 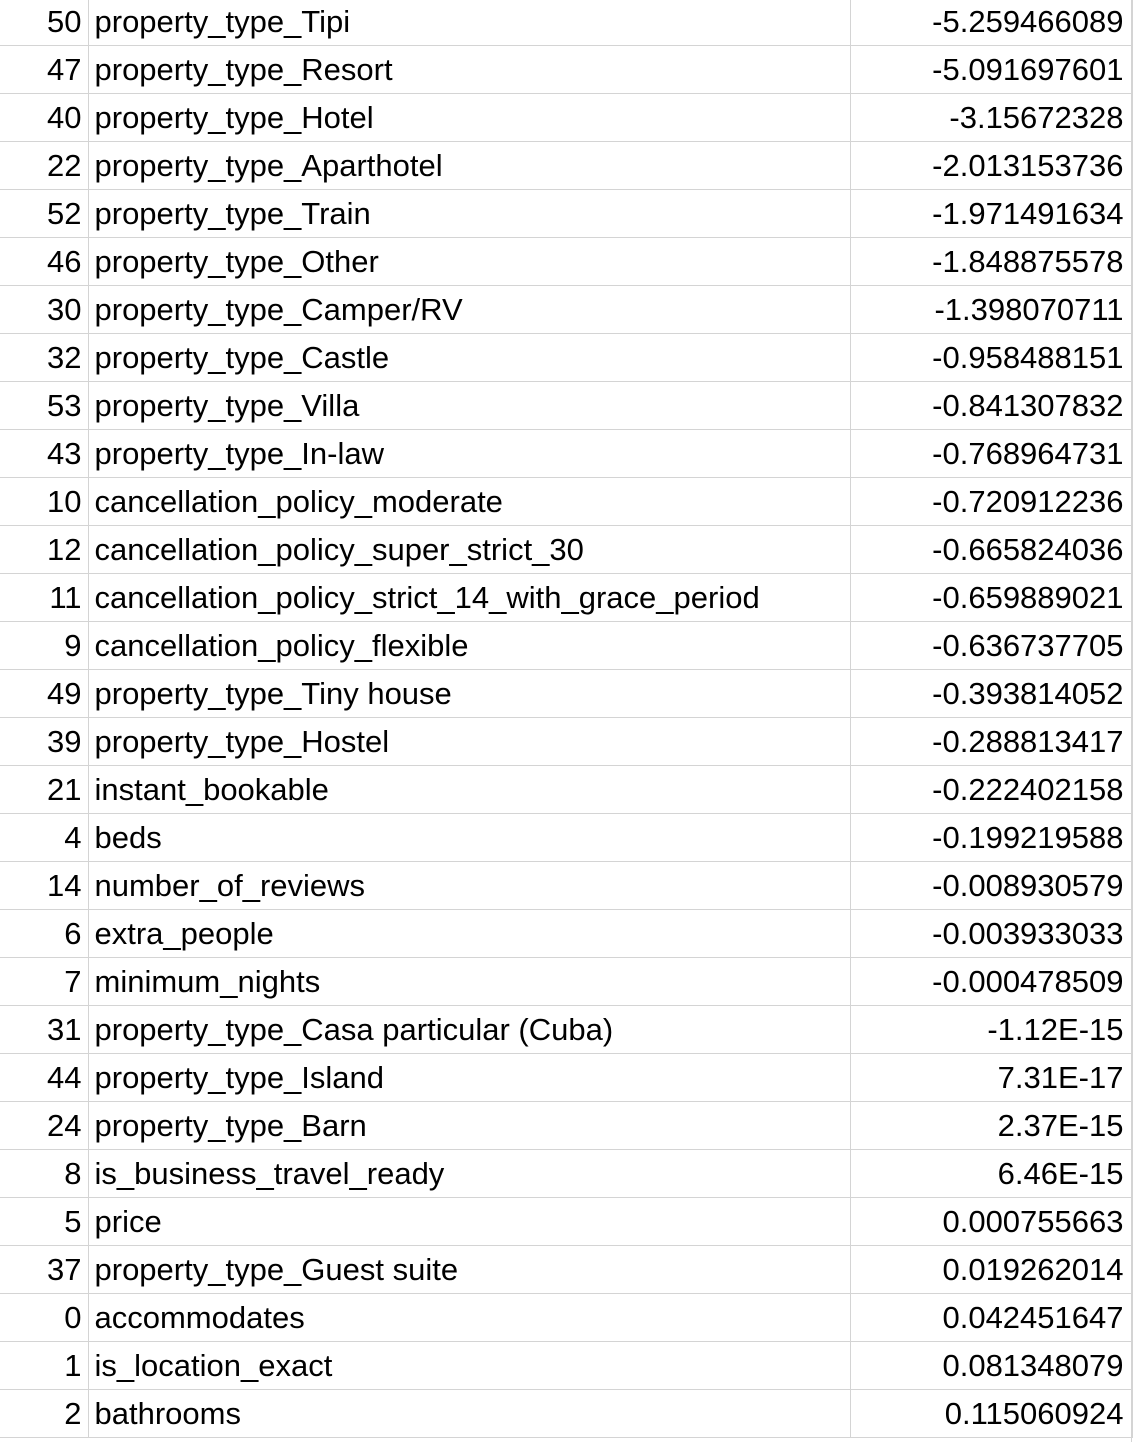 What do you see at coordinates (44, 1077) in the screenshot?
I see `row-index-cell: 44` at bounding box center [44, 1077].